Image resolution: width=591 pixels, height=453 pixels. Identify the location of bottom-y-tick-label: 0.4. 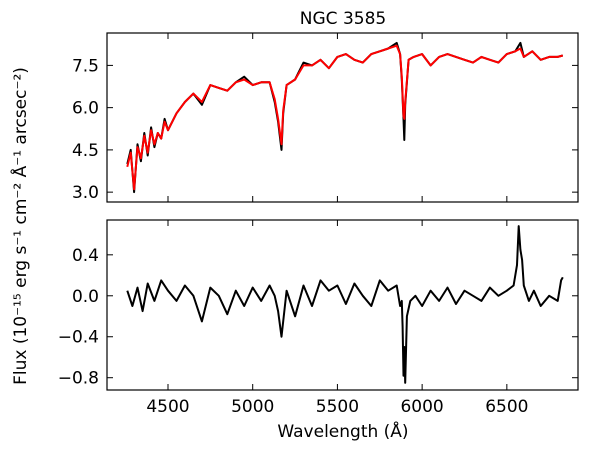
(85, 256).